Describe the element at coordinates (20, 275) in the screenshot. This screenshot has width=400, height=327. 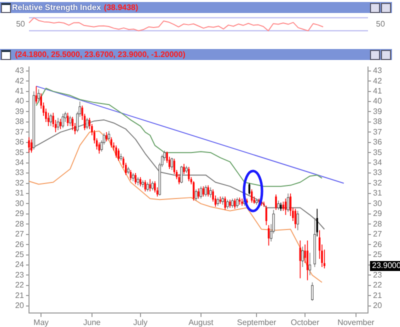
I see `y-tick-label: 23` at that location.